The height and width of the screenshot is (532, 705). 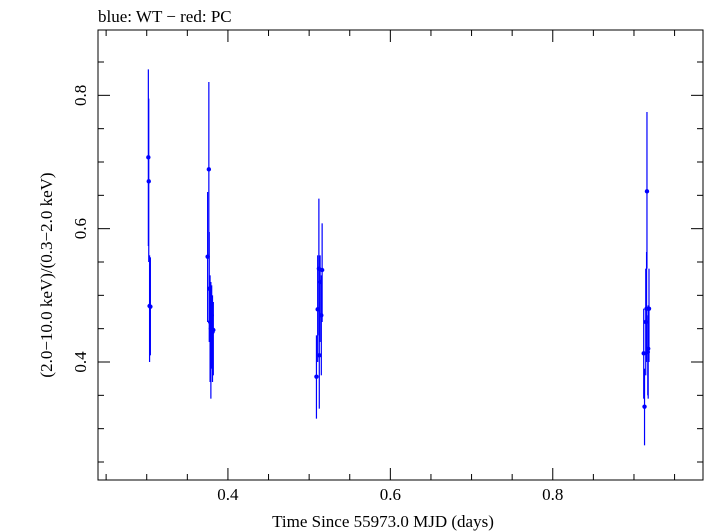 I want to click on y-tick-label: 0.8, so click(x=80, y=95).